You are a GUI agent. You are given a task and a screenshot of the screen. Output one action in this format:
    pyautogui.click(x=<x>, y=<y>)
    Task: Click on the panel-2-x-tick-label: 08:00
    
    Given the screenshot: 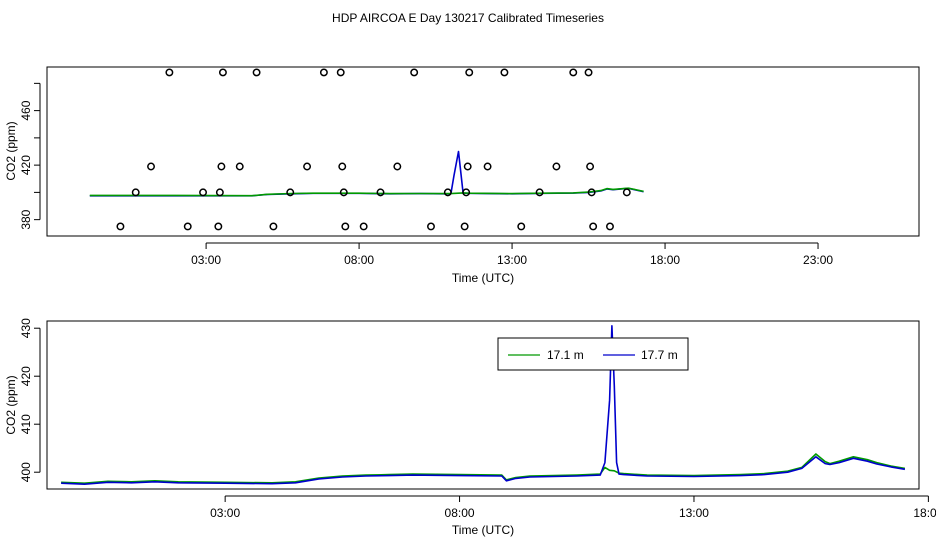 What is the action you would take?
    pyautogui.click(x=460, y=513)
    